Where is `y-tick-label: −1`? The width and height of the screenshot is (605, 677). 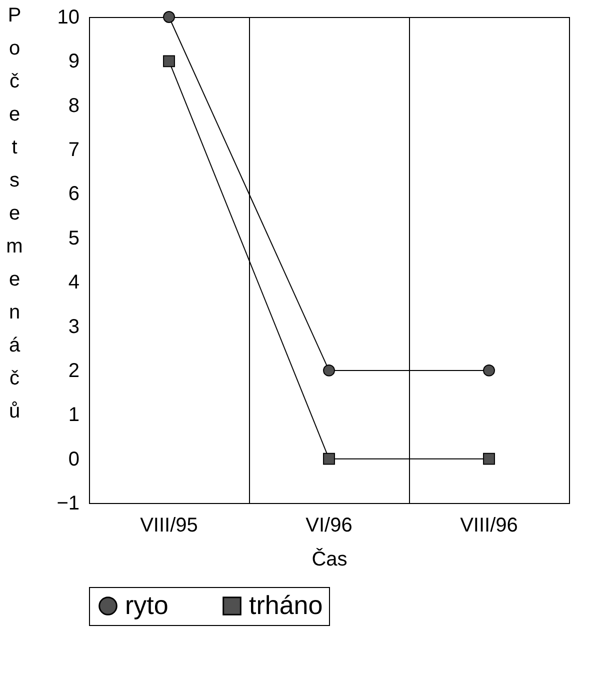
y-tick-label: −1 is located at coordinates (68, 503).